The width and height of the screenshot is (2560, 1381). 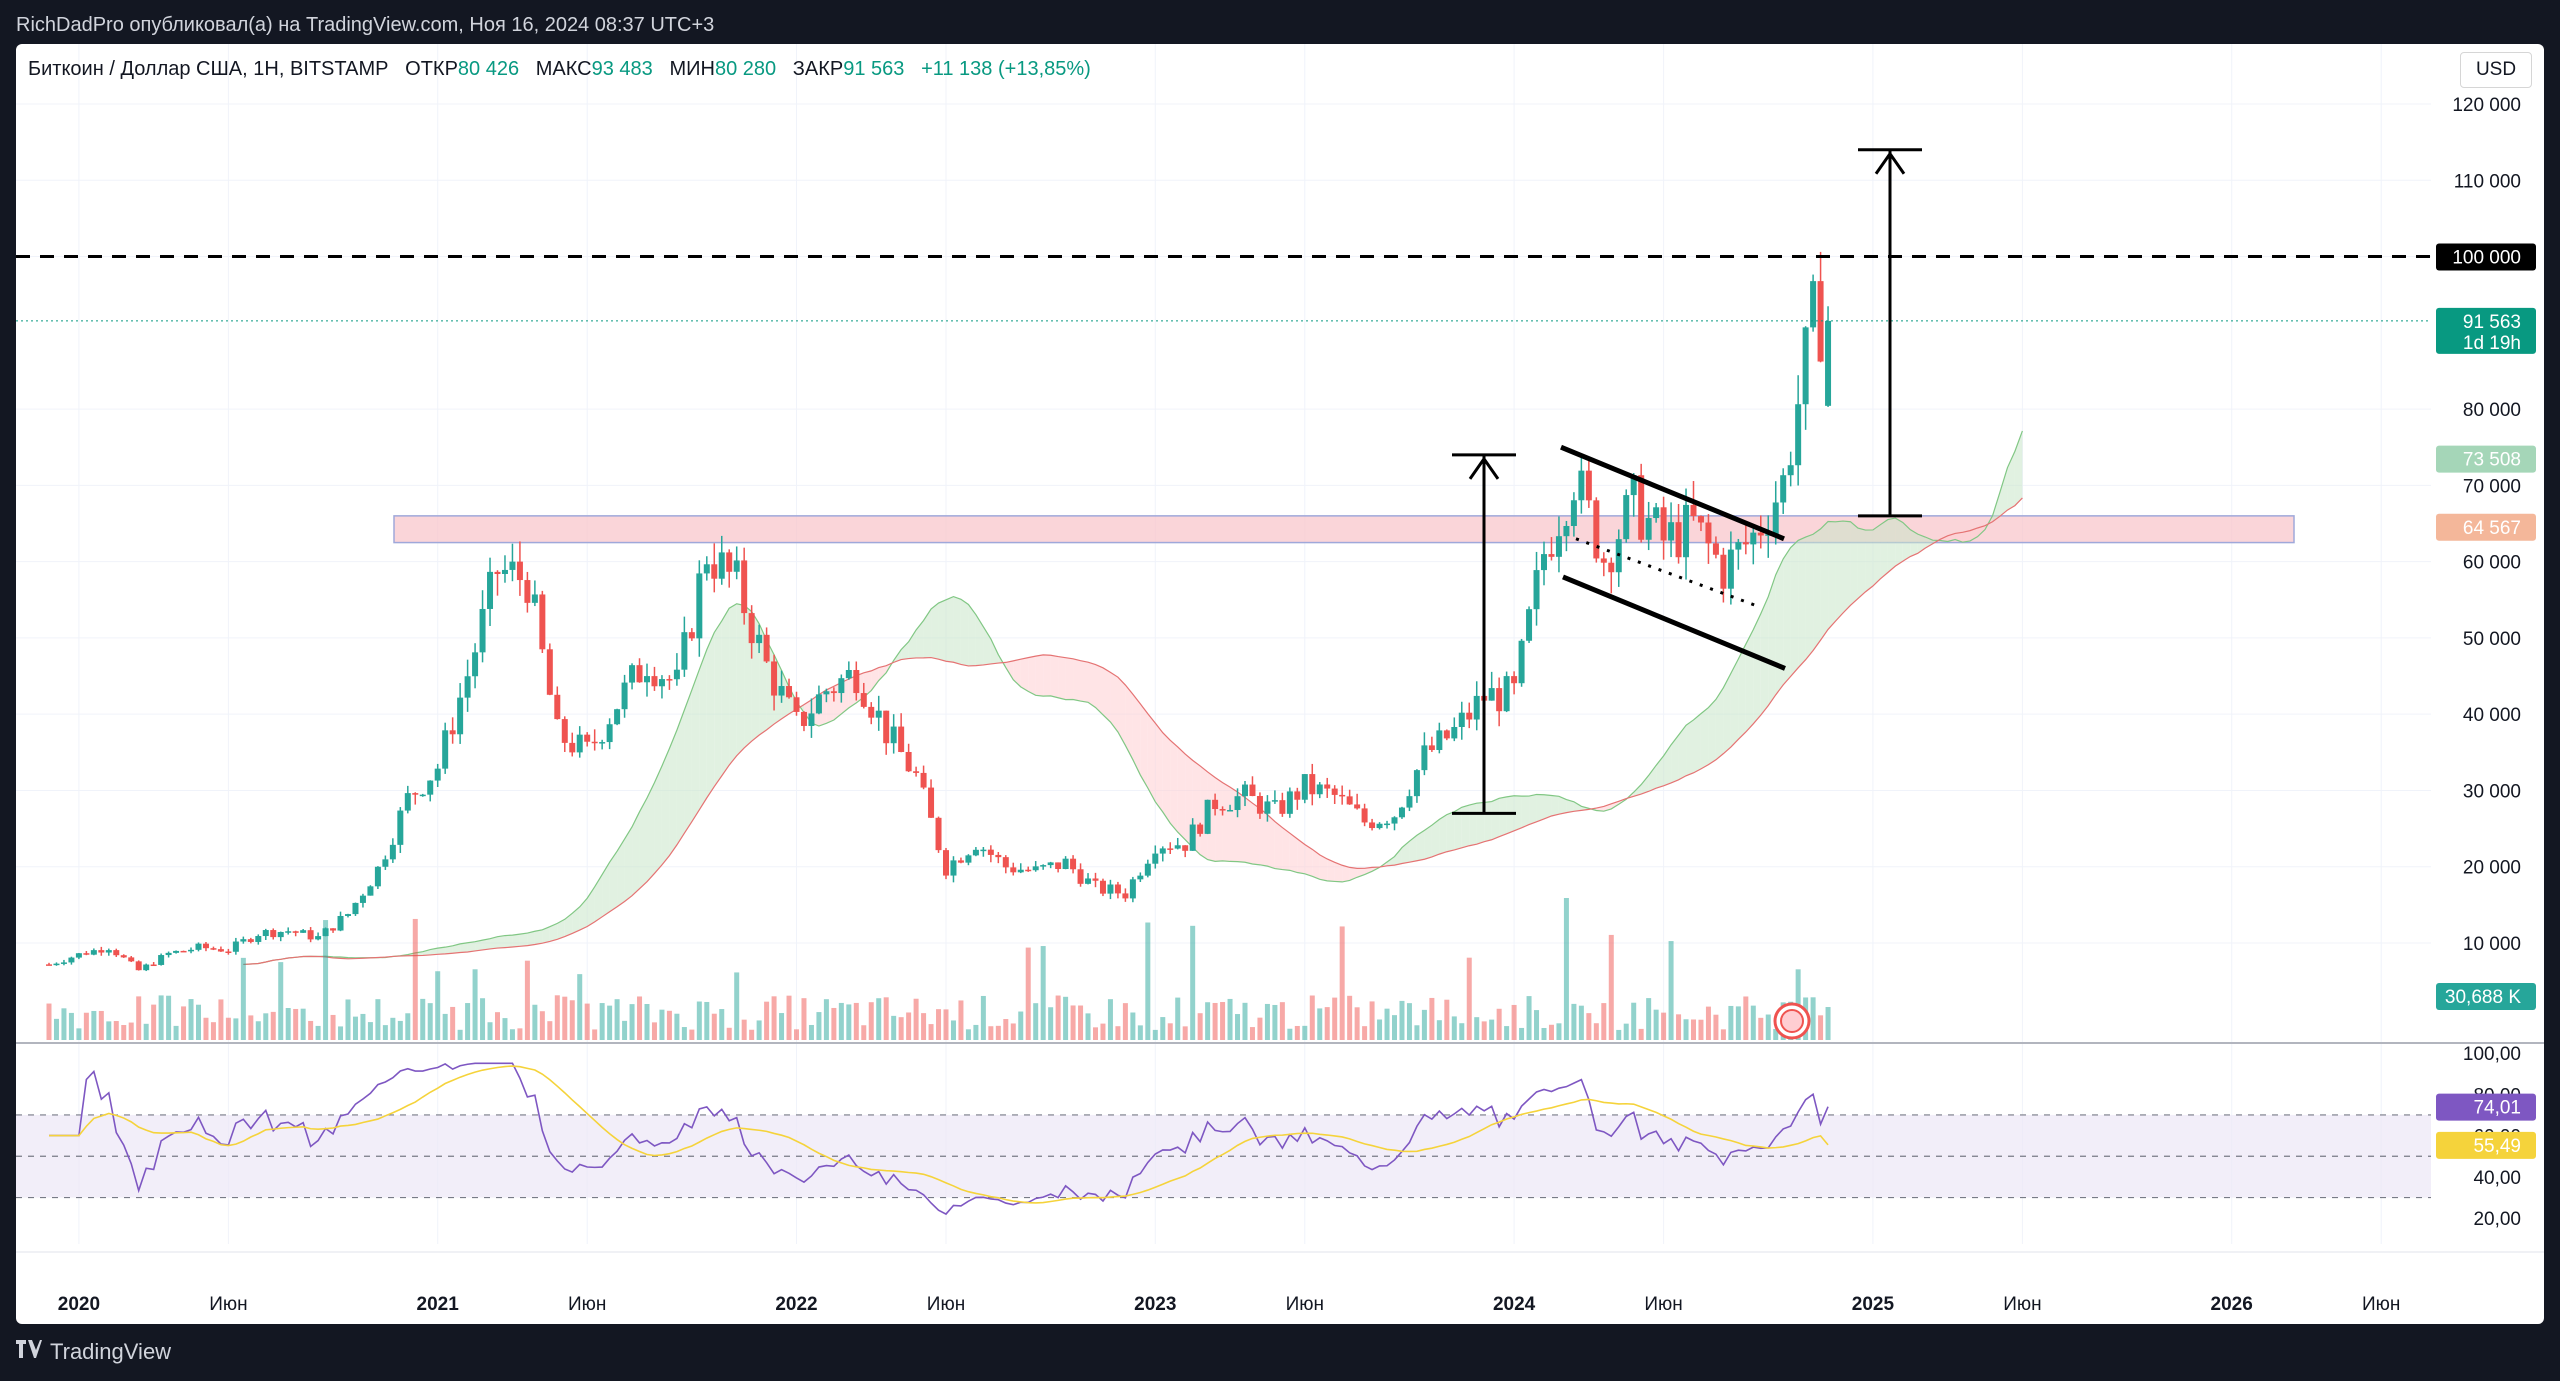 What do you see at coordinates (29, 1352) in the screenshot?
I see `tradingview-logo-icon` at bounding box center [29, 1352].